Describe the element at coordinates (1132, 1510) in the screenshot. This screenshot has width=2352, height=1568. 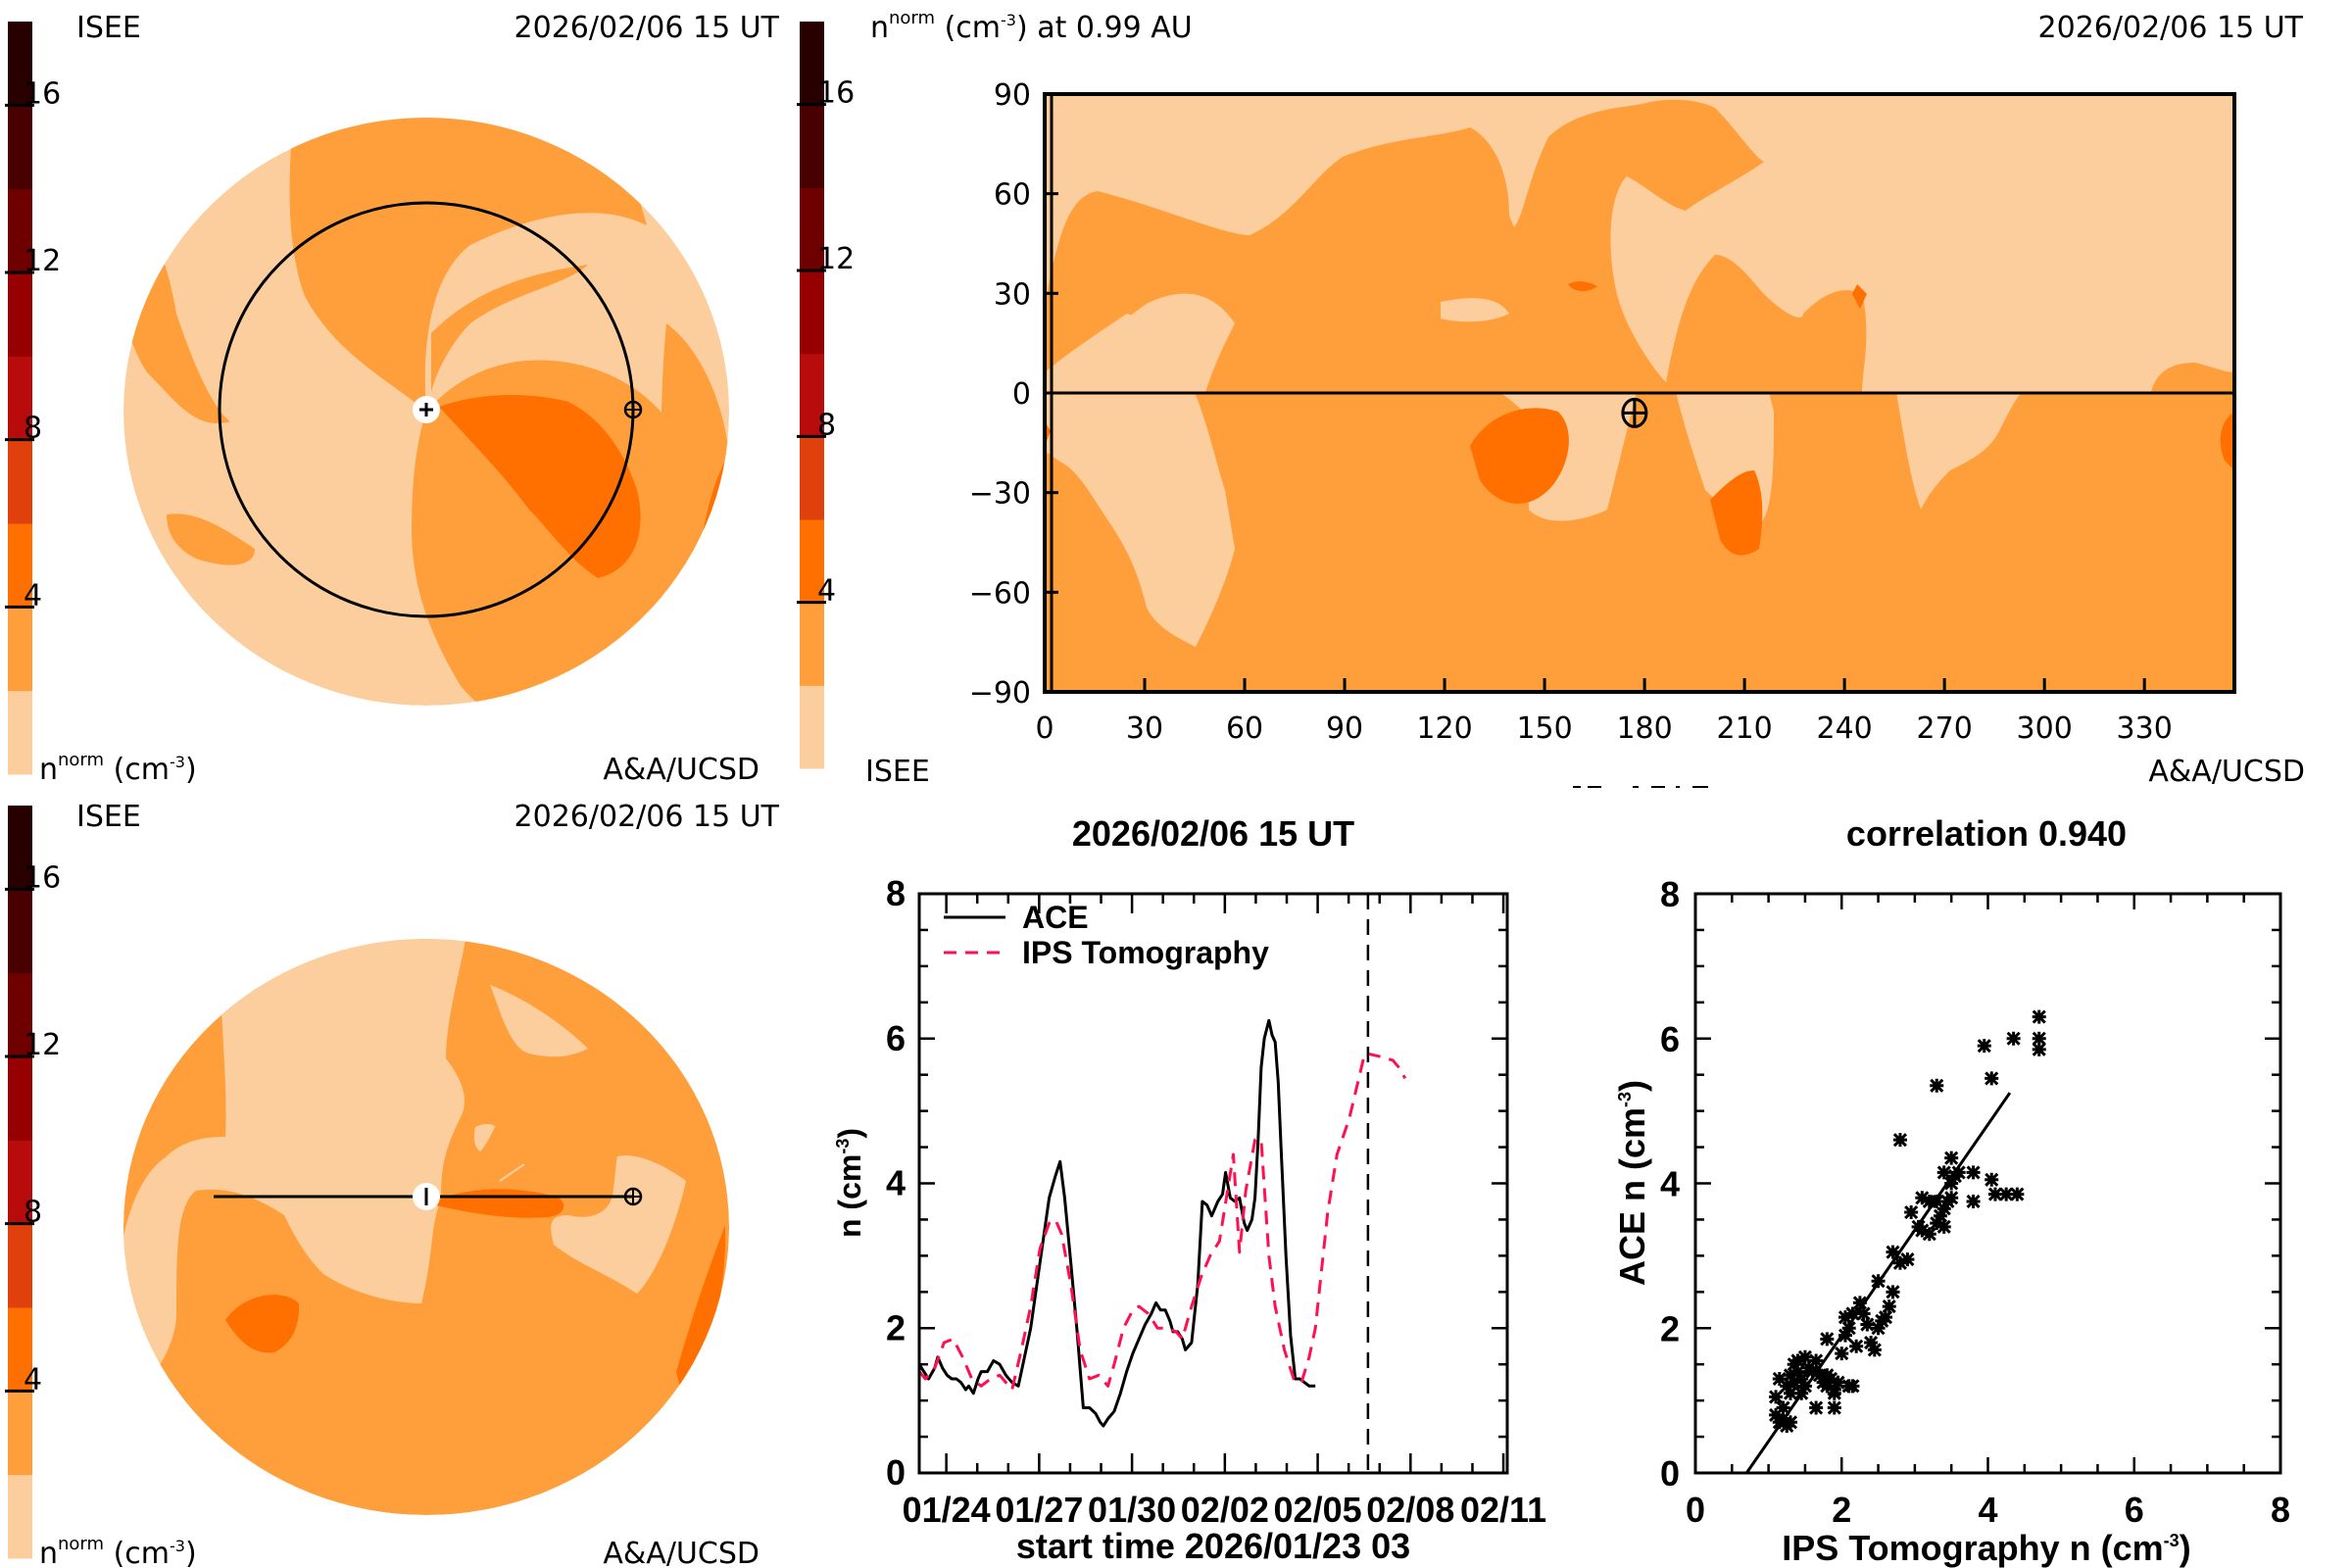
I see `x-tick-label: 01/30` at that location.